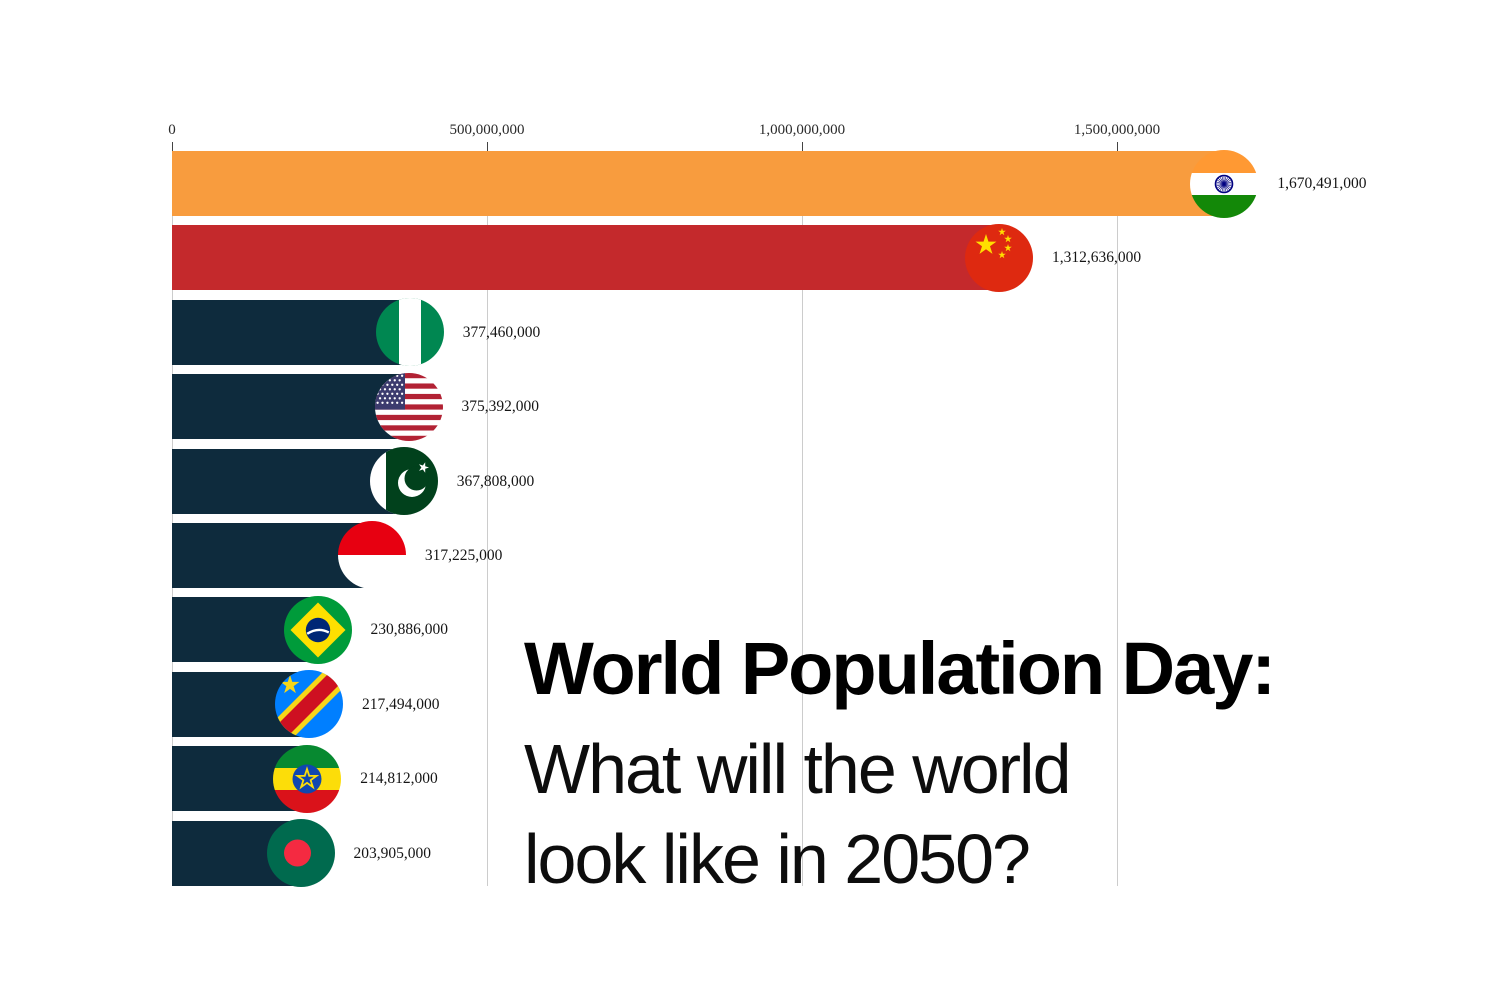 This screenshot has width=1501, height=1001. Describe the element at coordinates (495, 481) in the screenshot. I see `value-label: 367,808,000` at that location.